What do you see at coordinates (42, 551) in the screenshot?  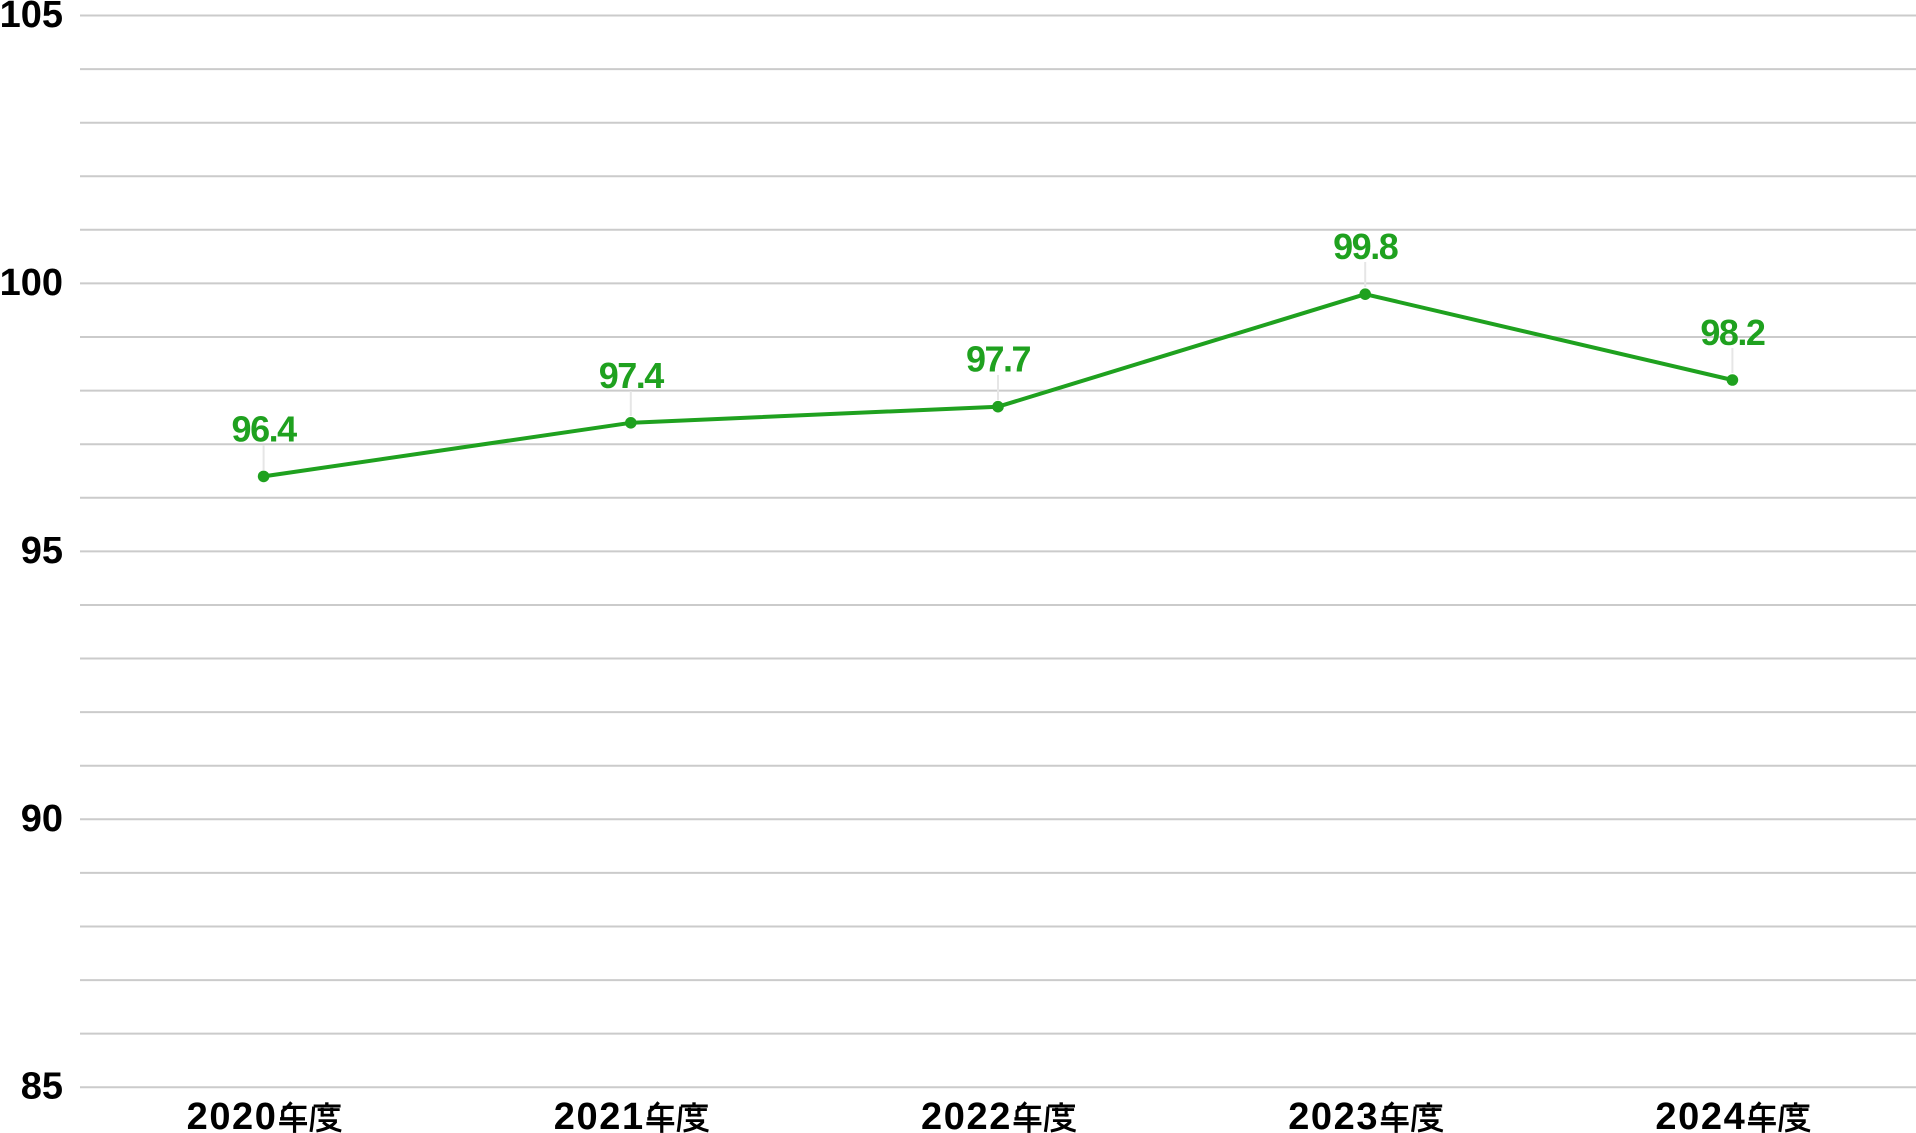 I see `svg-text: 95` at bounding box center [42, 551].